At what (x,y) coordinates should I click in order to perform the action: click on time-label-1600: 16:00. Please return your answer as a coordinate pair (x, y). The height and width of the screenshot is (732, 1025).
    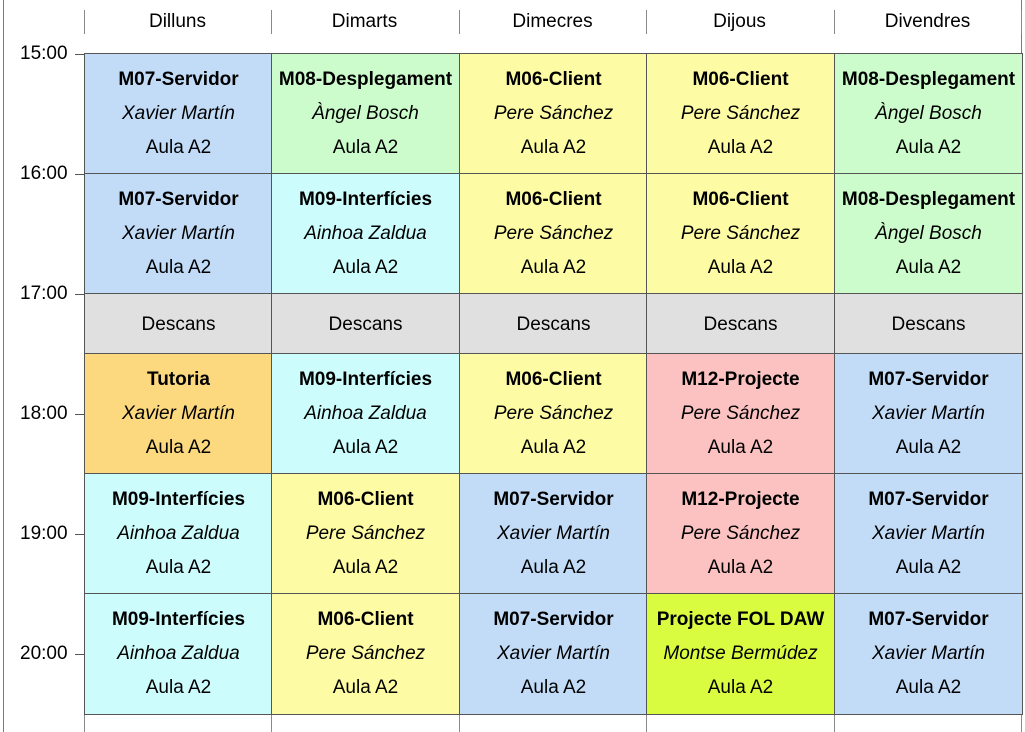
    Looking at the image, I should click on (44, 173).